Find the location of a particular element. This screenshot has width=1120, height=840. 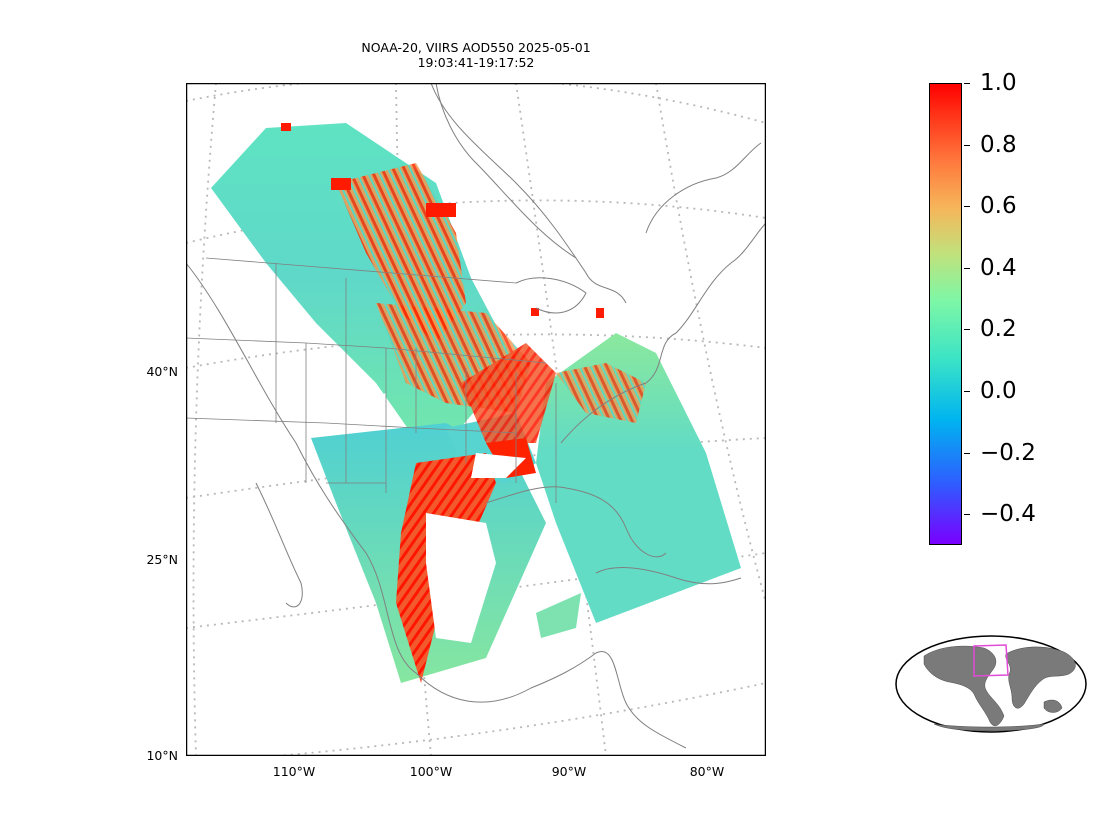

no-data-gaps is located at coordinates (443, 518).